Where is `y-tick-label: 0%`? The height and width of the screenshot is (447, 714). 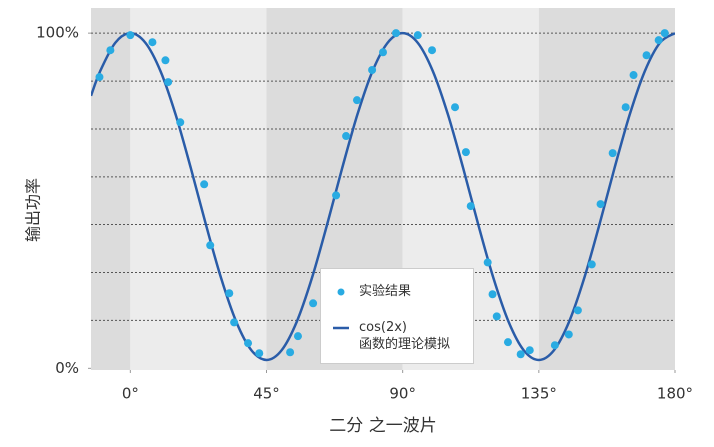 y-tick-label: 0% is located at coordinates (67, 368).